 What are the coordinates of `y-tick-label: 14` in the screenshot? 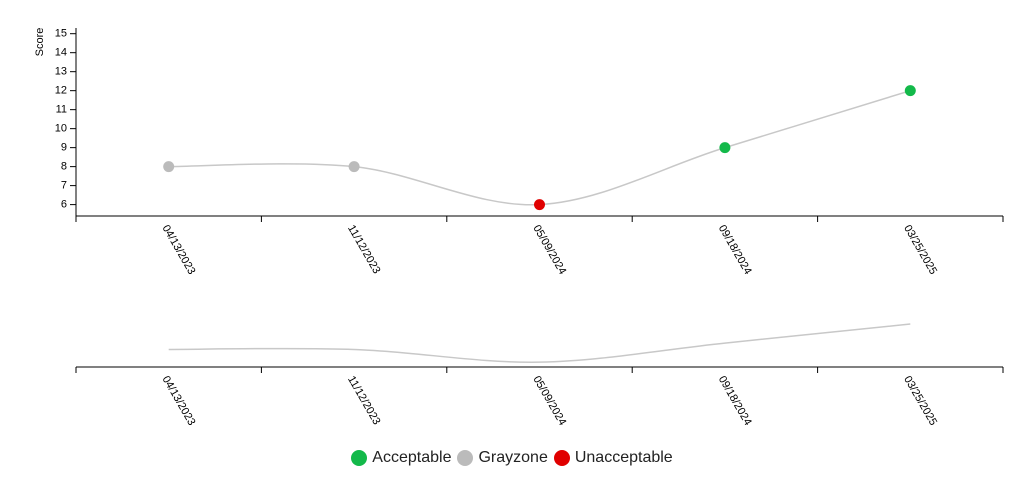 It's located at (61, 53).